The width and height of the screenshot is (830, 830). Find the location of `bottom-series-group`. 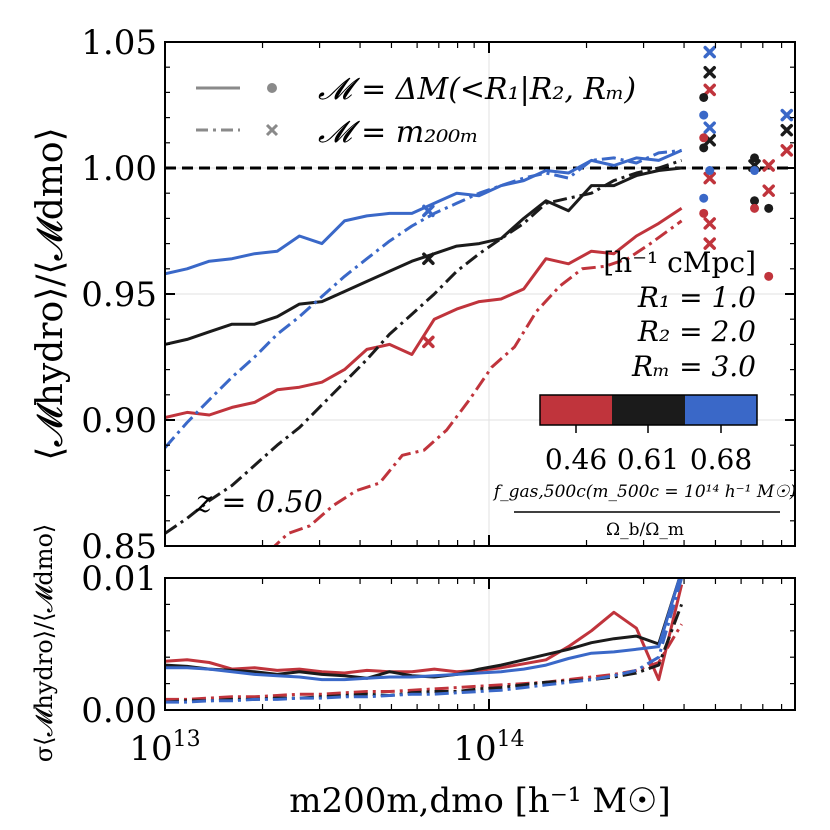

bottom-series-group is located at coordinates (424, 641).